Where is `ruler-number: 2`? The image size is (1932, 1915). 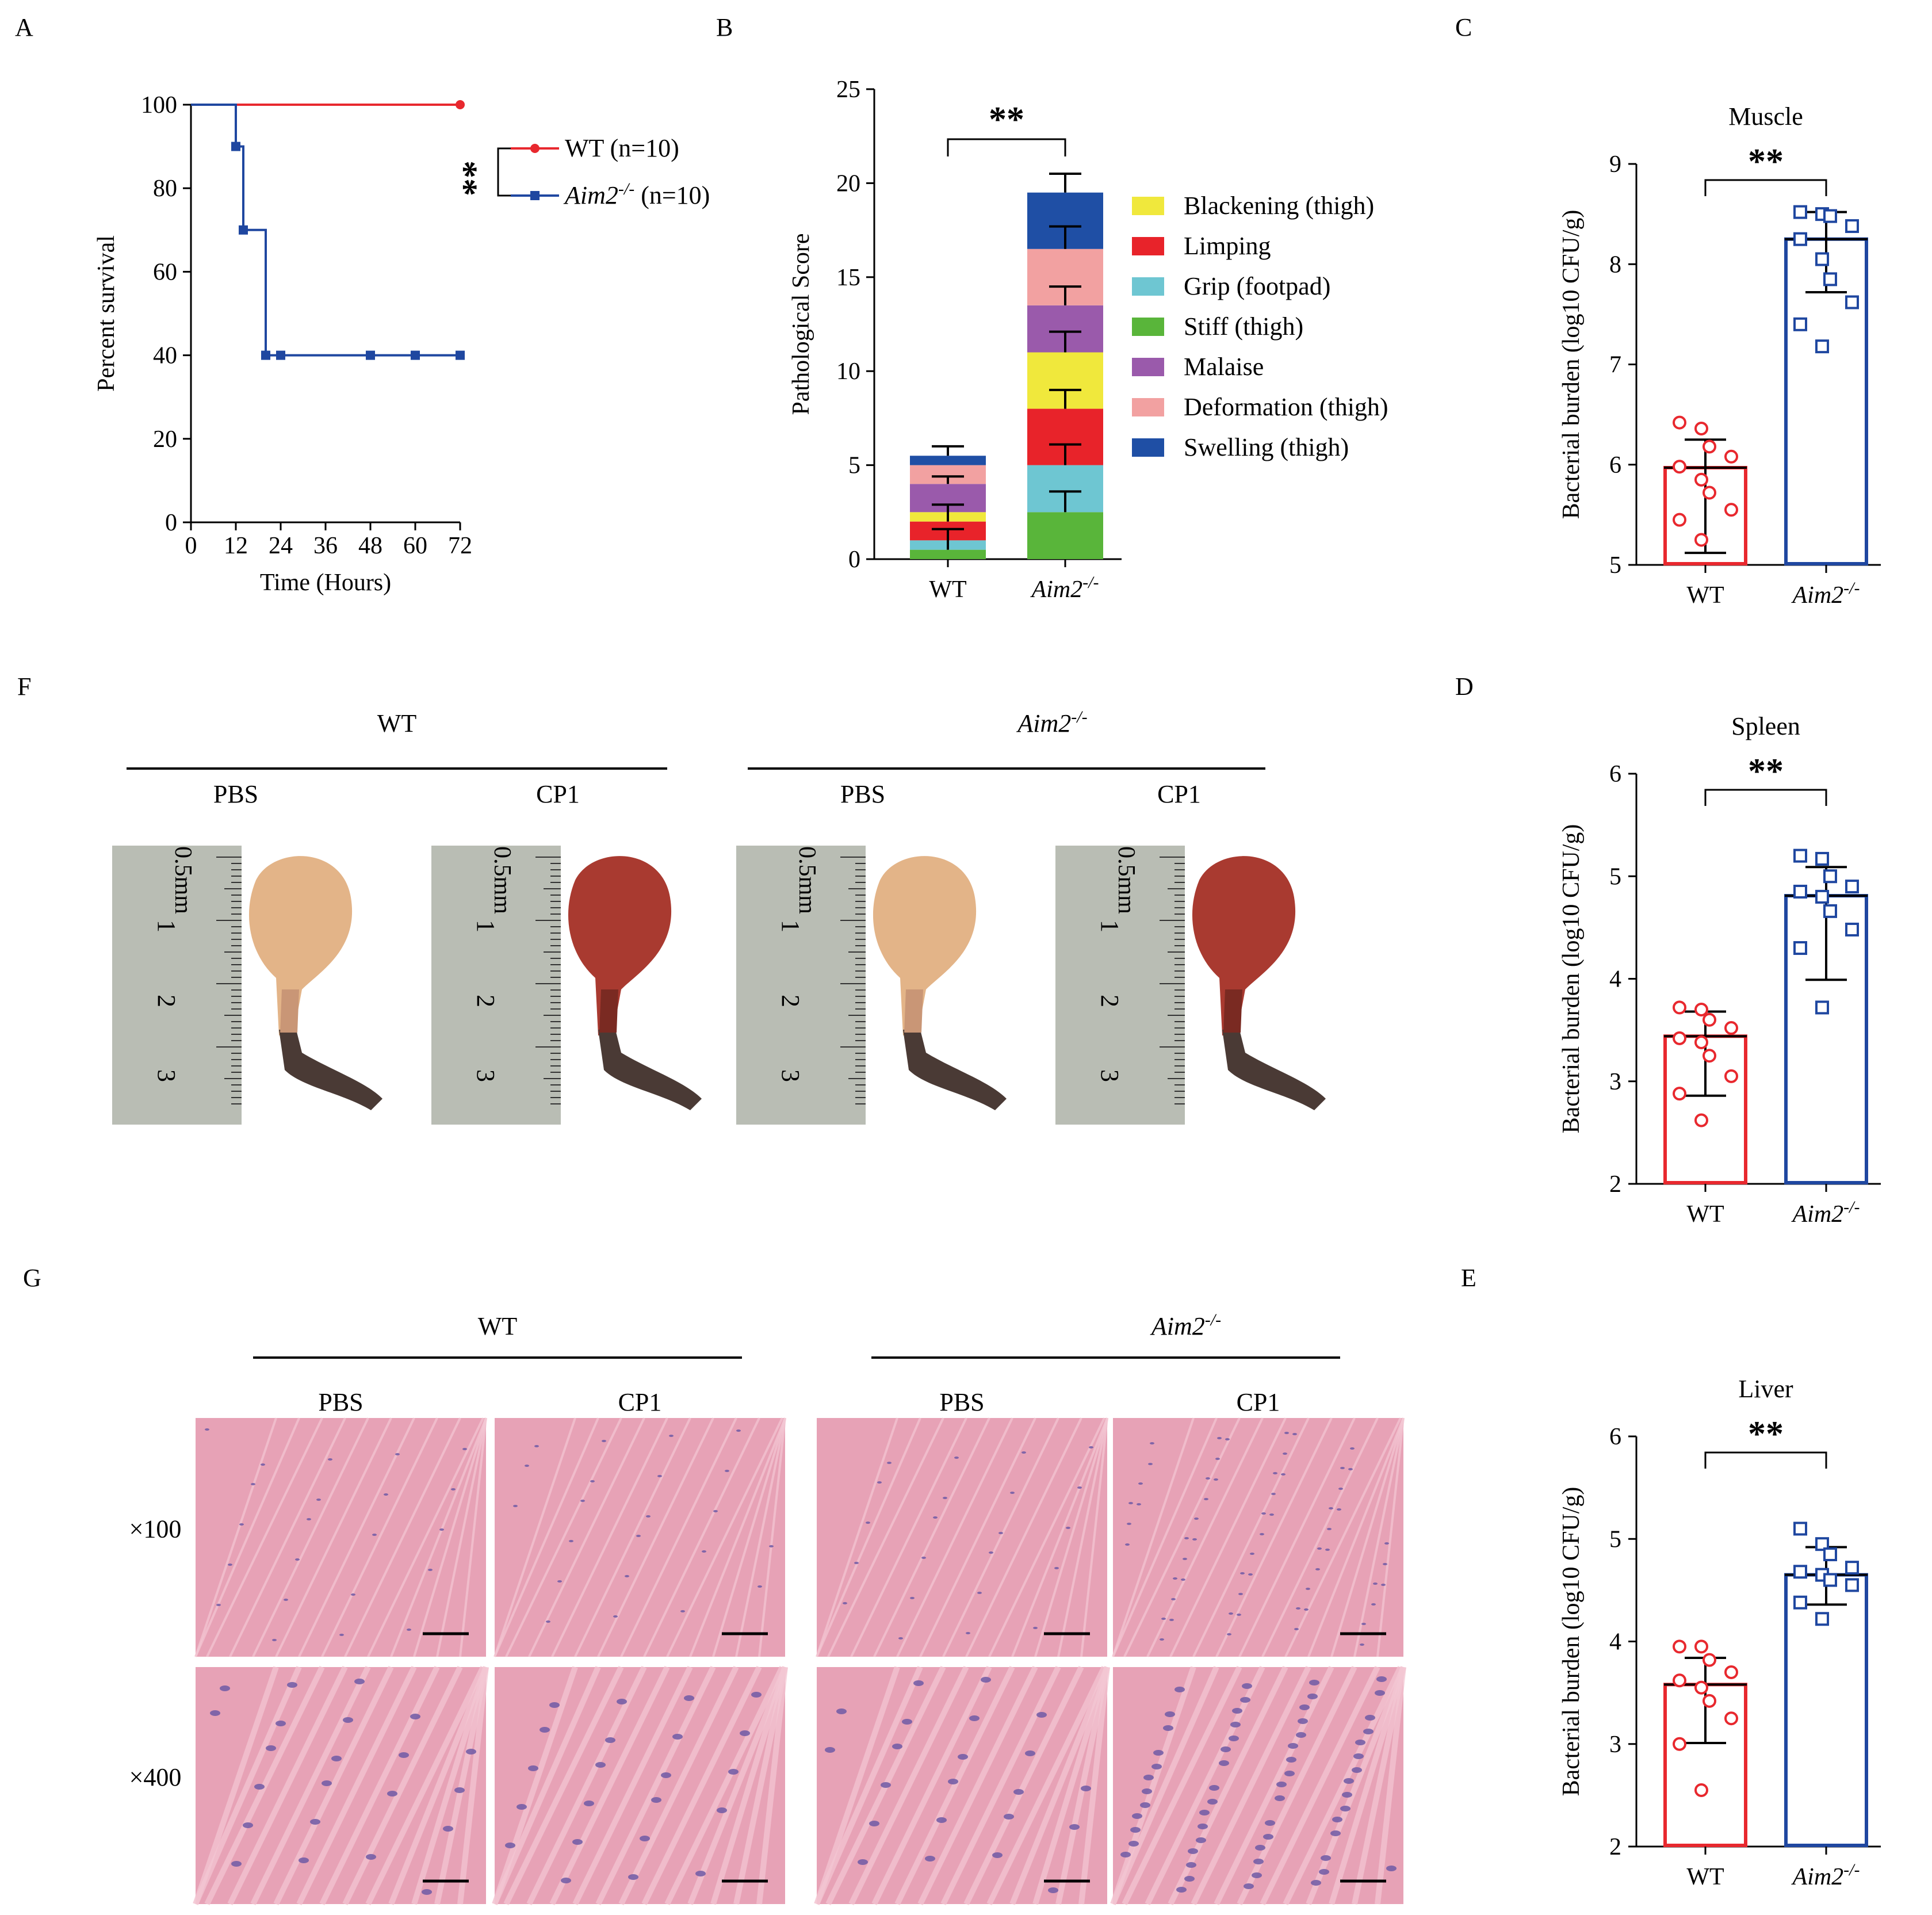 ruler-number: 2 is located at coordinates (486, 1001).